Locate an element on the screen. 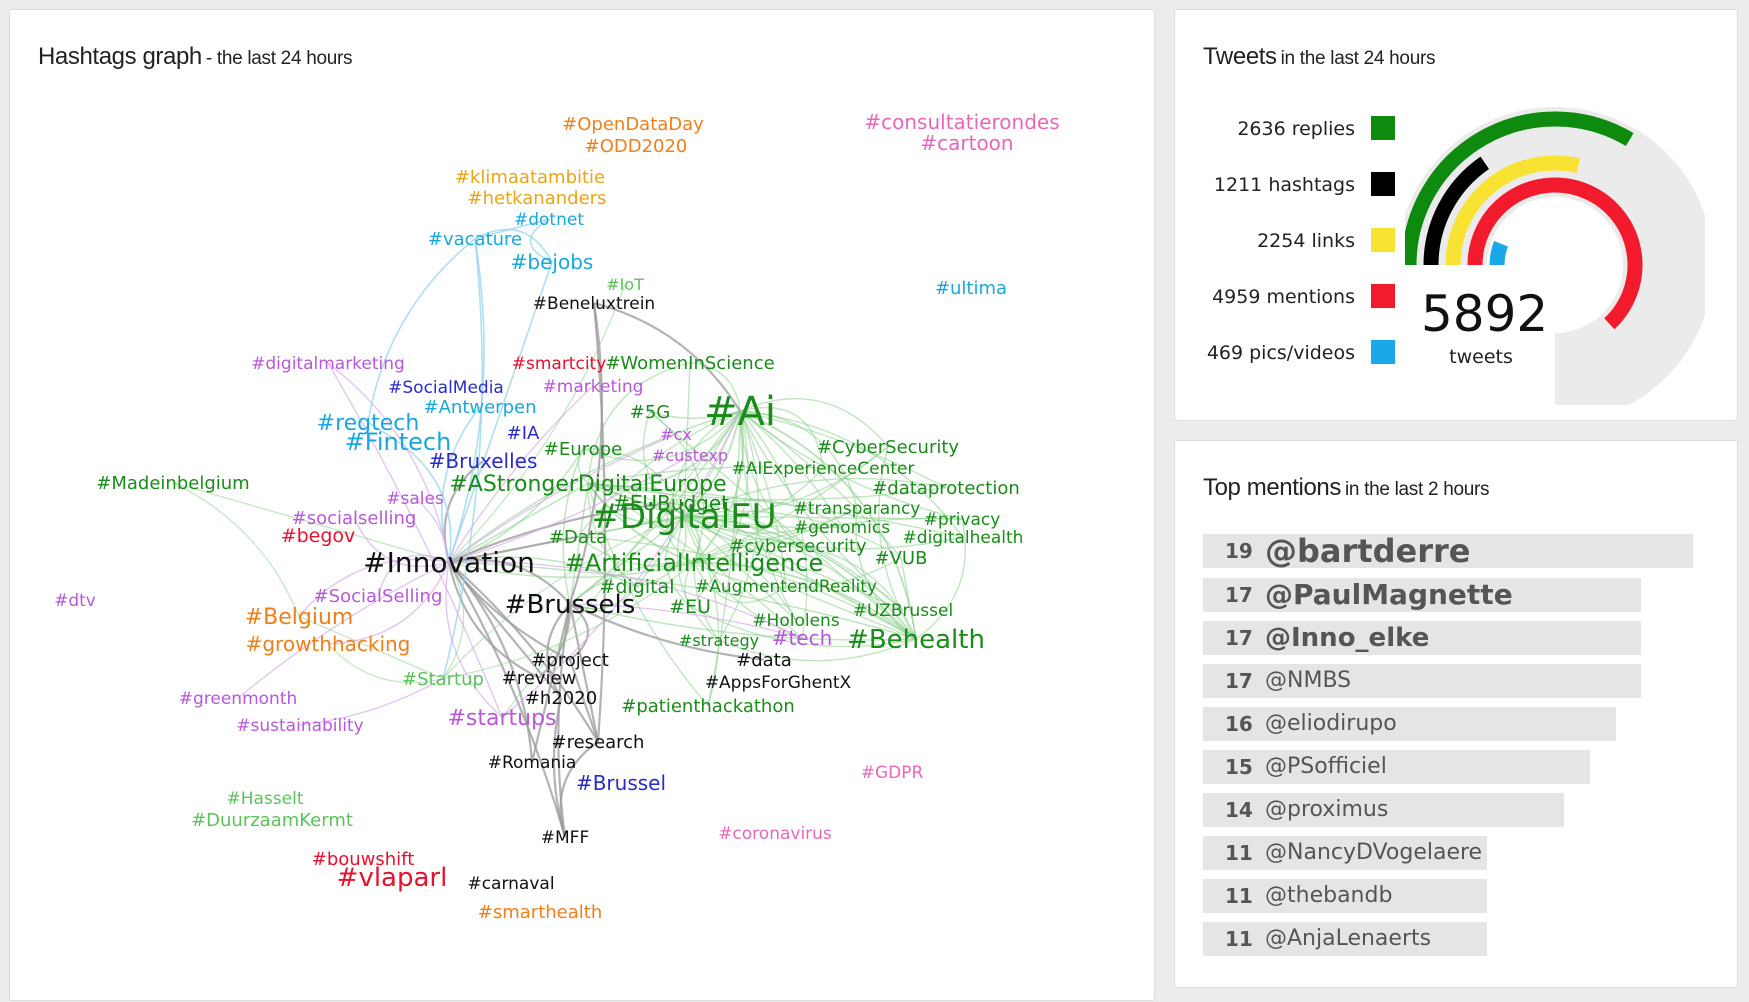  hashtag-node: #DuurzaamKermt is located at coordinates (272, 820).